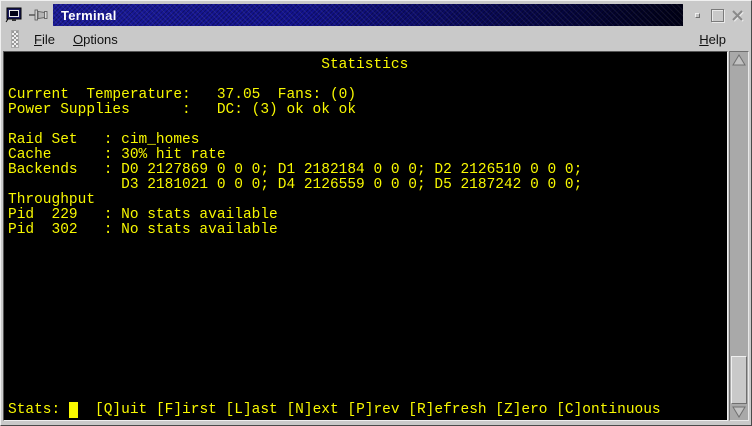 Image resolution: width=752 pixels, height=426 pixels. I want to click on scroll-thumb, so click(739, 380).